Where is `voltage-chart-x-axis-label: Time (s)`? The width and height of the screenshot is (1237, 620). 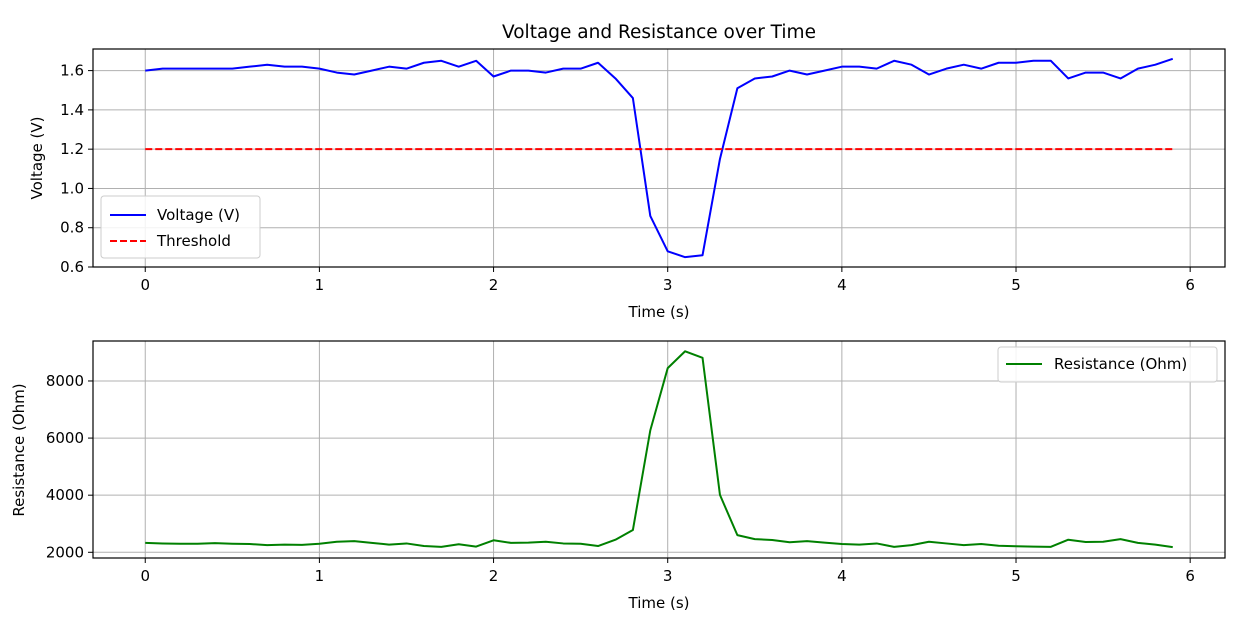 voltage-chart-x-axis-label: Time (s) is located at coordinates (659, 312).